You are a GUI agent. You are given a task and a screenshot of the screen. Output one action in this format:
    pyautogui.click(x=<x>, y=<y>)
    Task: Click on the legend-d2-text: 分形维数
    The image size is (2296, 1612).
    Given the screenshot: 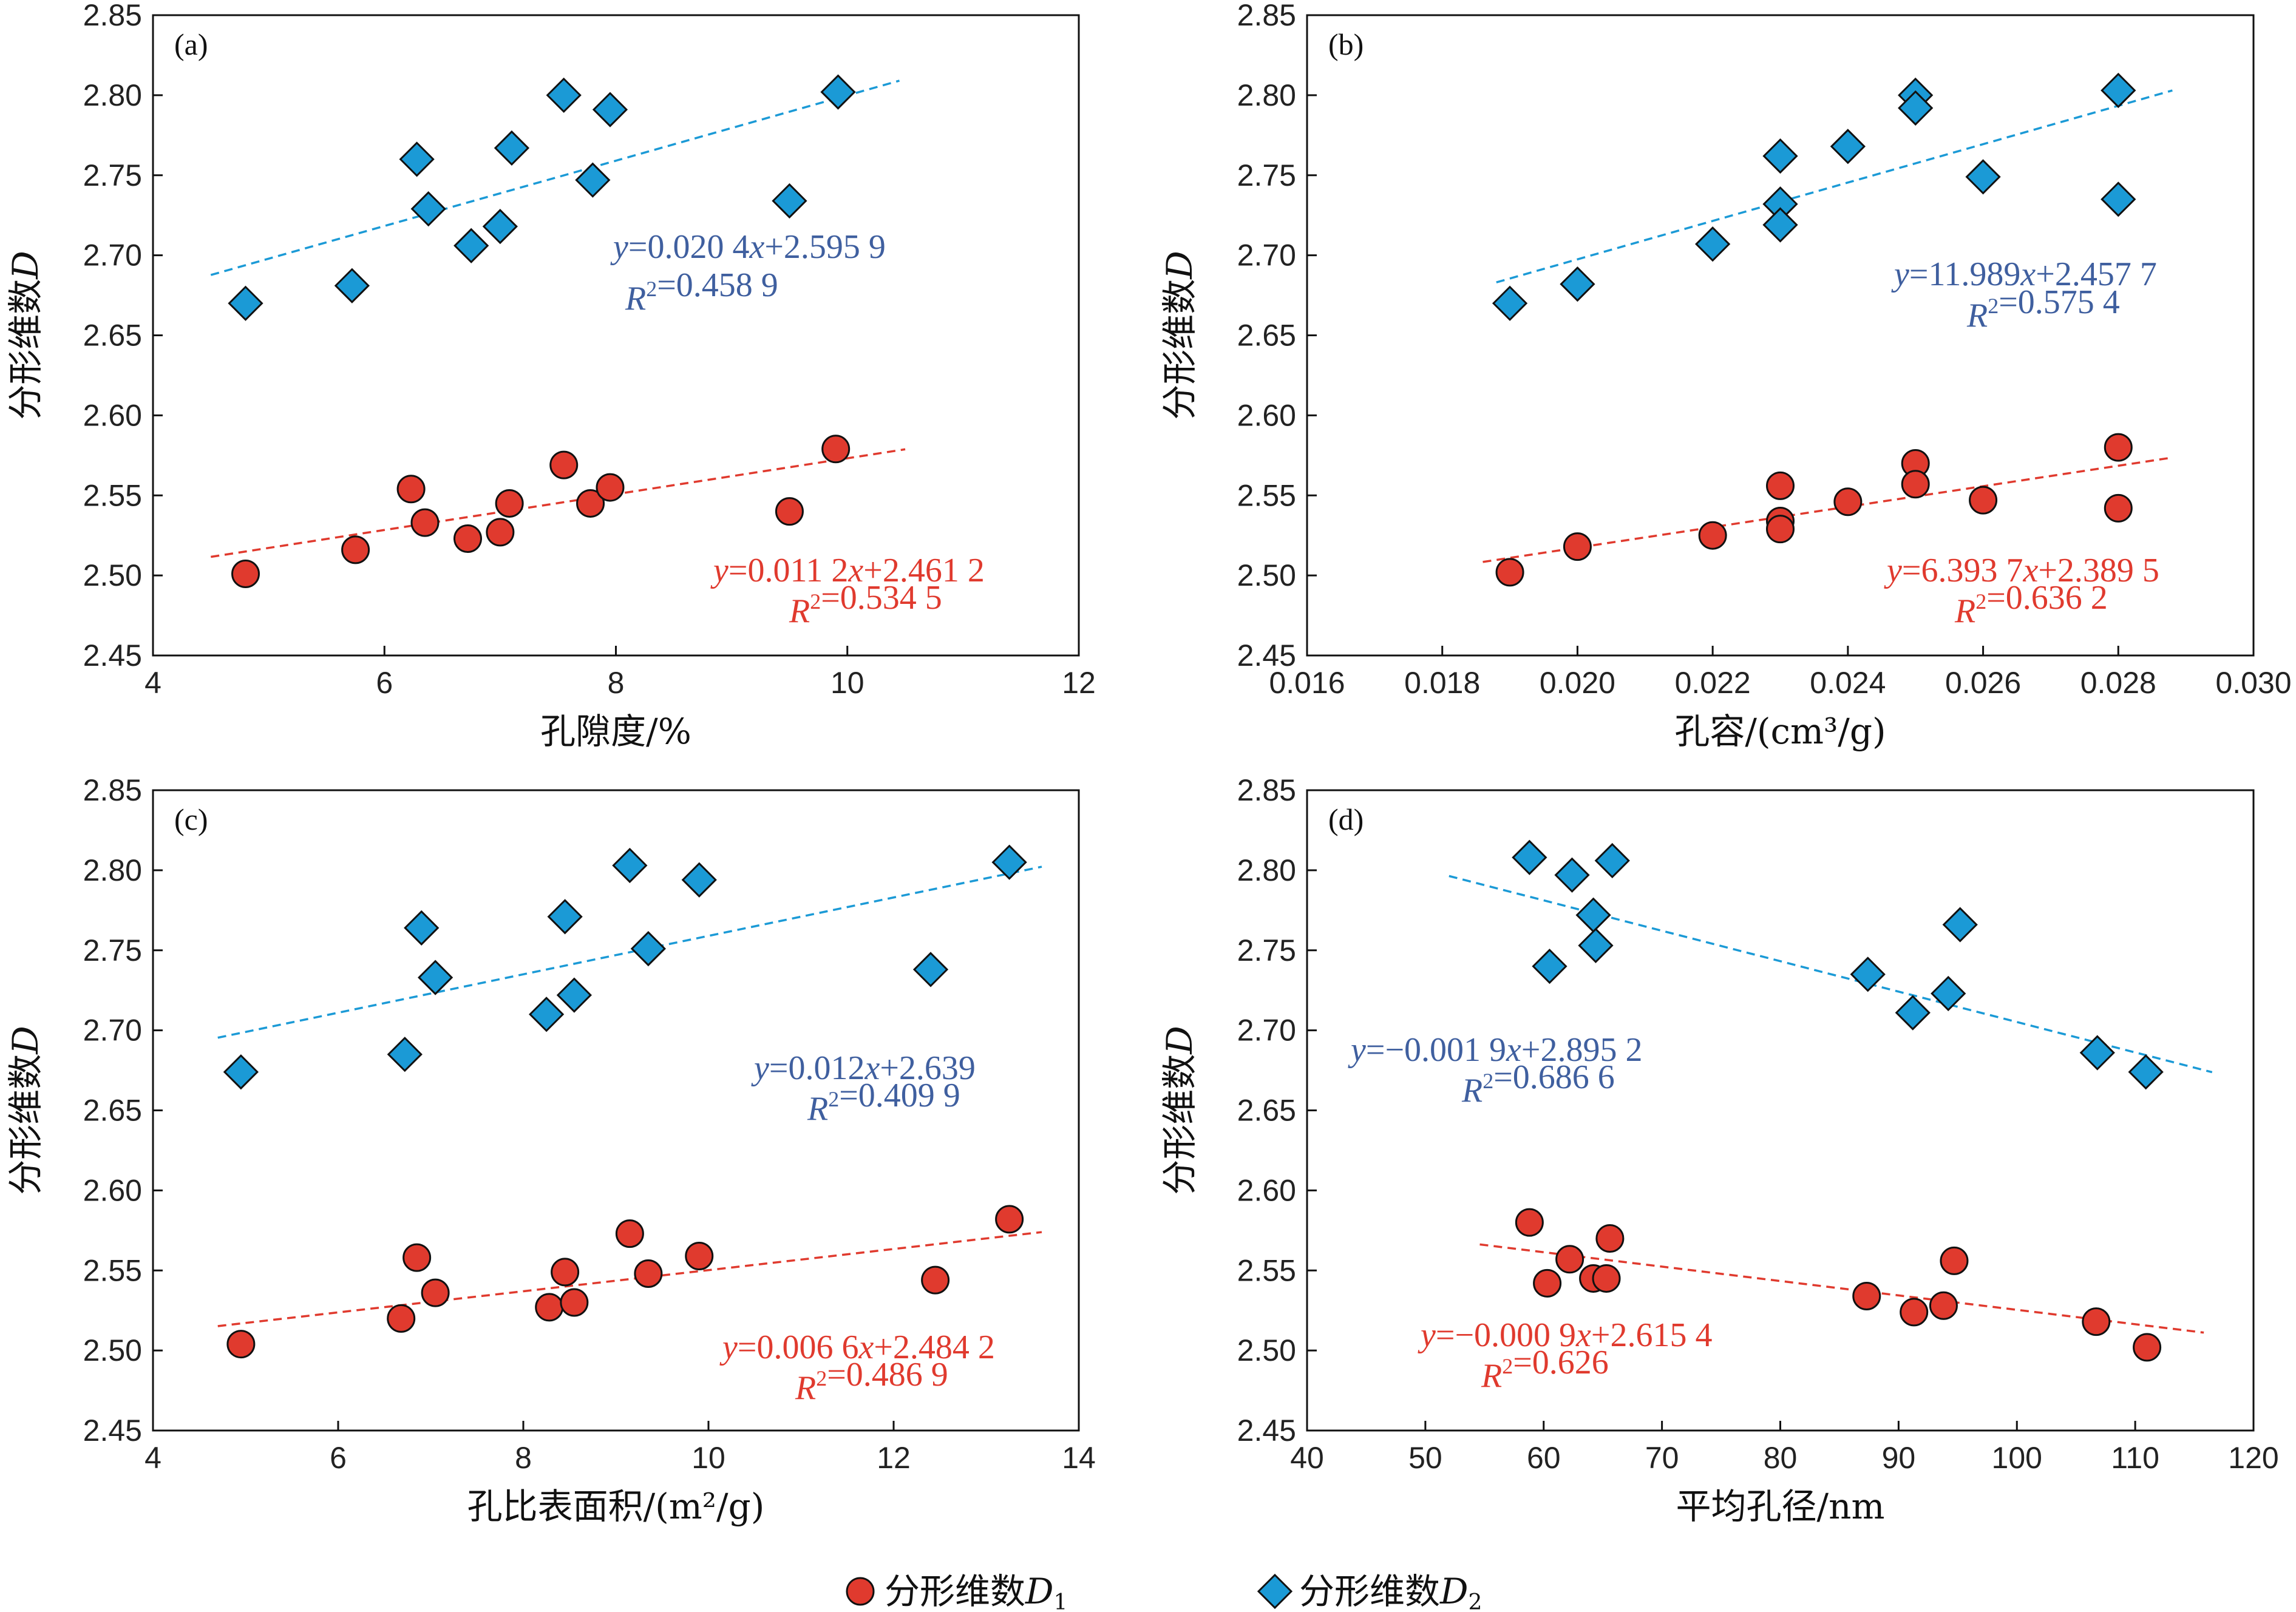 What is the action you would take?
    pyautogui.click(x=1369, y=1591)
    